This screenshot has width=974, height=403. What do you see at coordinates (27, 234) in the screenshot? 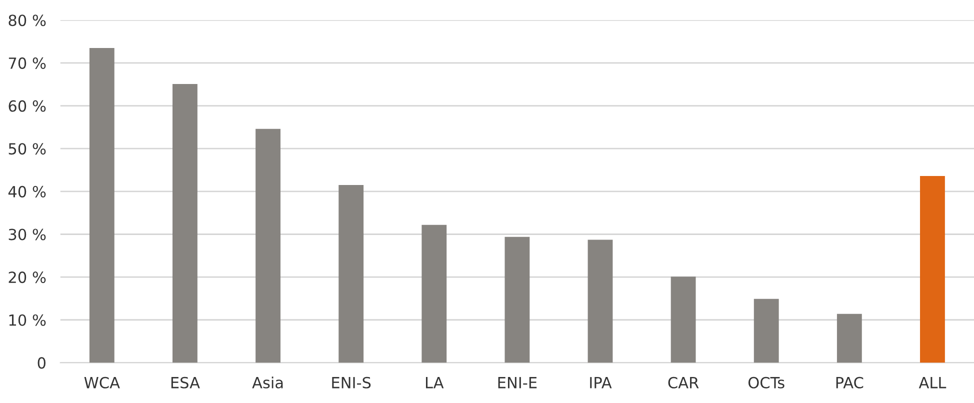
I see `y-tick-label: 30 %` at bounding box center [27, 234].